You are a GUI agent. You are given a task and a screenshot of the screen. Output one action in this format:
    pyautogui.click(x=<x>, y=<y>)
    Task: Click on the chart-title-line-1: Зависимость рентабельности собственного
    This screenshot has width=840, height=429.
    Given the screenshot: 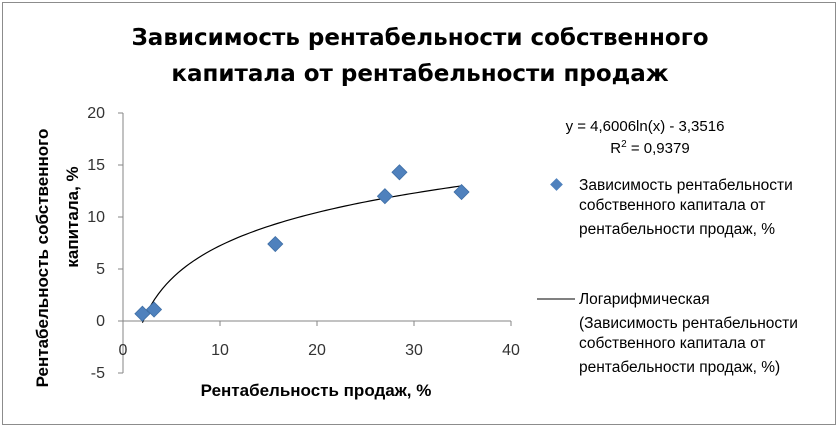 What is the action you would take?
    pyautogui.click(x=419, y=38)
    